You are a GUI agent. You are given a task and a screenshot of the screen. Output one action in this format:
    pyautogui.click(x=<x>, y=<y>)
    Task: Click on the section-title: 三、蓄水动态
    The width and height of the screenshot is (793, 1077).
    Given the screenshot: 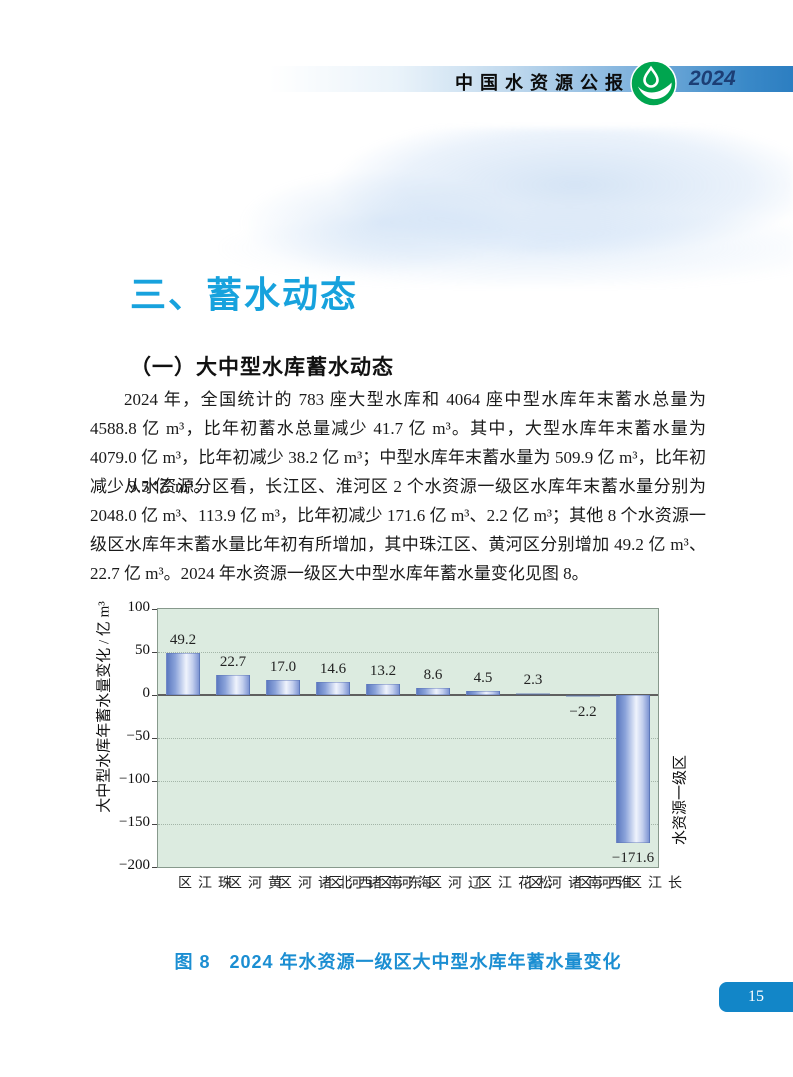 What is the action you would take?
    pyautogui.click(x=244, y=294)
    